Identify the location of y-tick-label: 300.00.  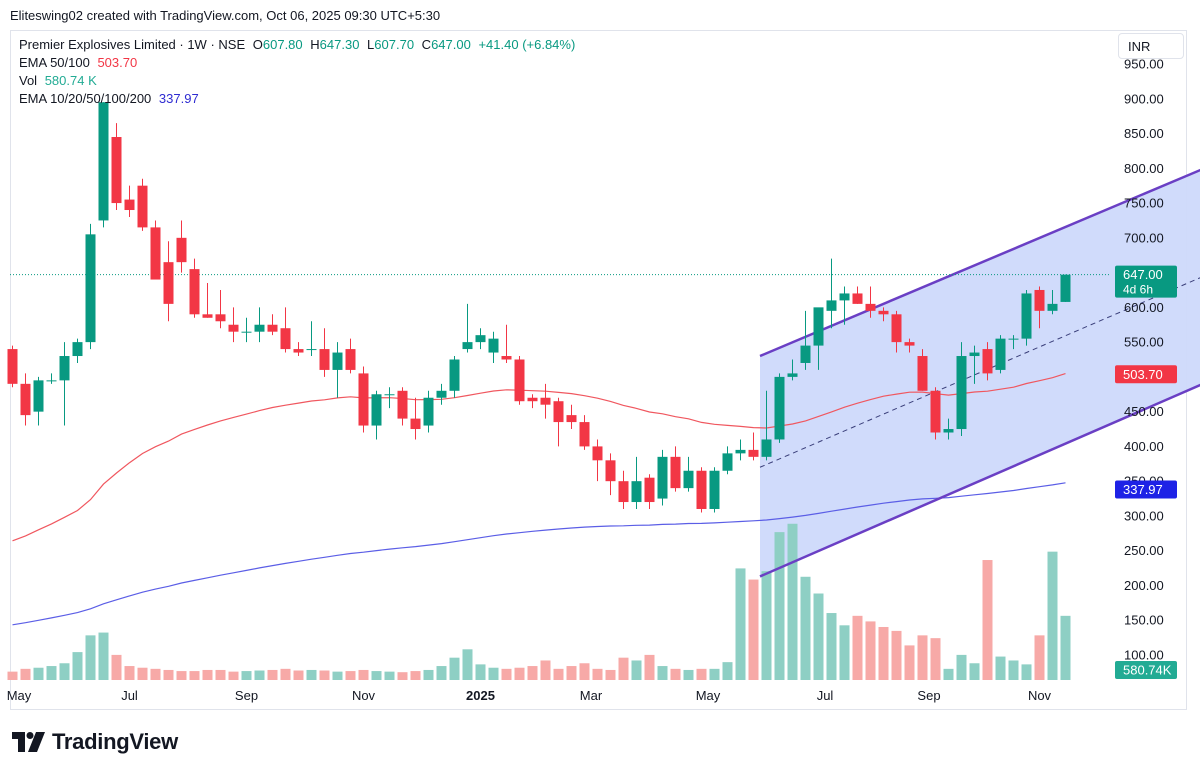
(1144, 515).